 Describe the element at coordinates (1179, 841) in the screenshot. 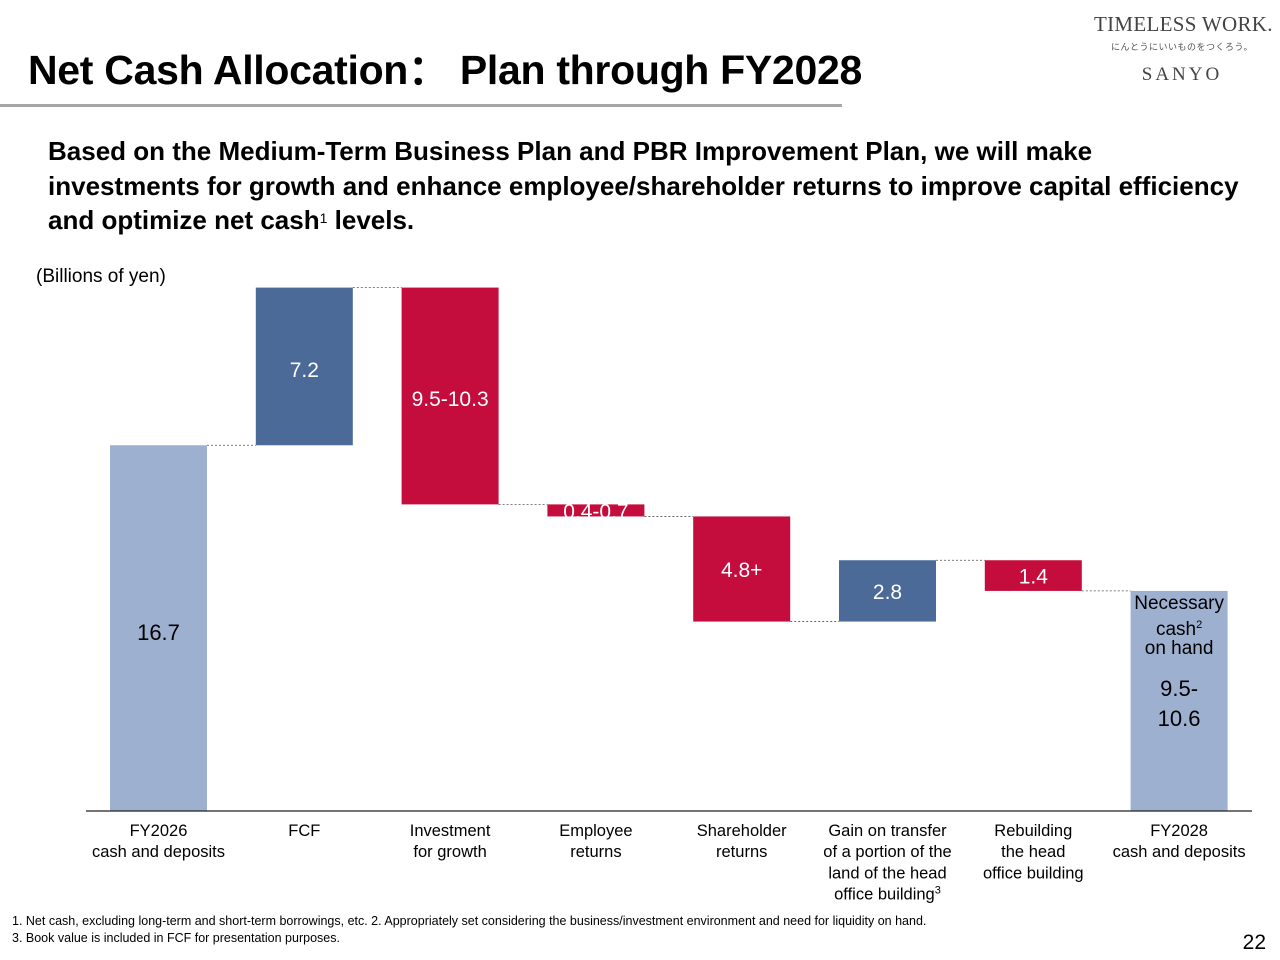

I see `category-label-8: FY2028 cash and deposits` at that location.